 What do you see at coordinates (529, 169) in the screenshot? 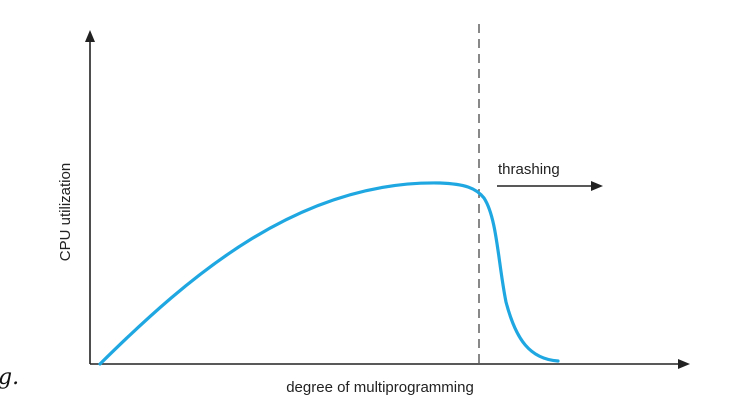
I see `thrashing-label: thrashing` at bounding box center [529, 169].